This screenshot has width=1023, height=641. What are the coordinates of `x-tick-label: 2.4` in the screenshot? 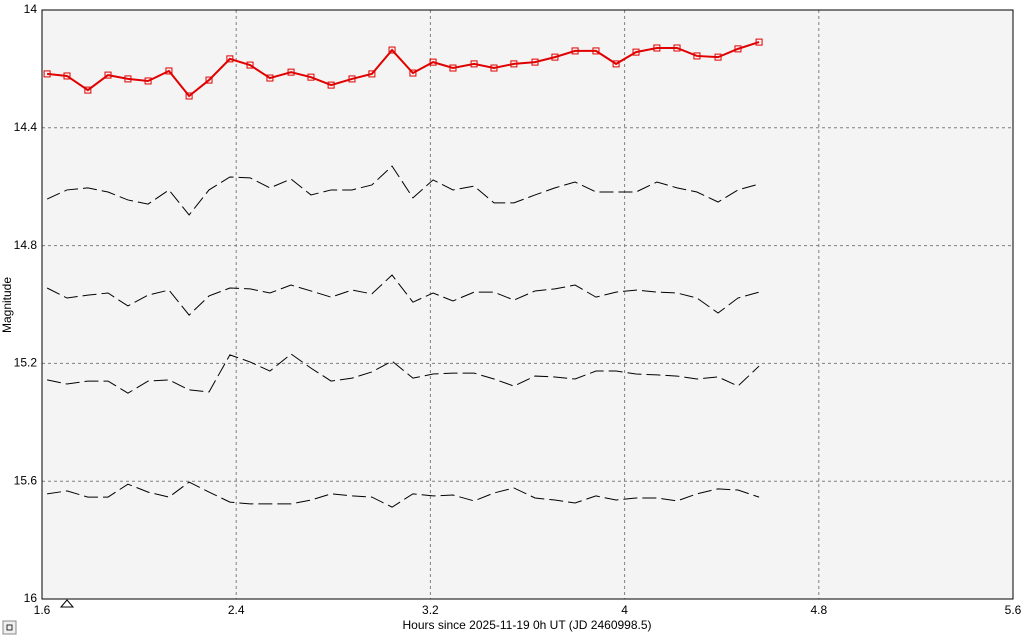 It's located at (236, 610).